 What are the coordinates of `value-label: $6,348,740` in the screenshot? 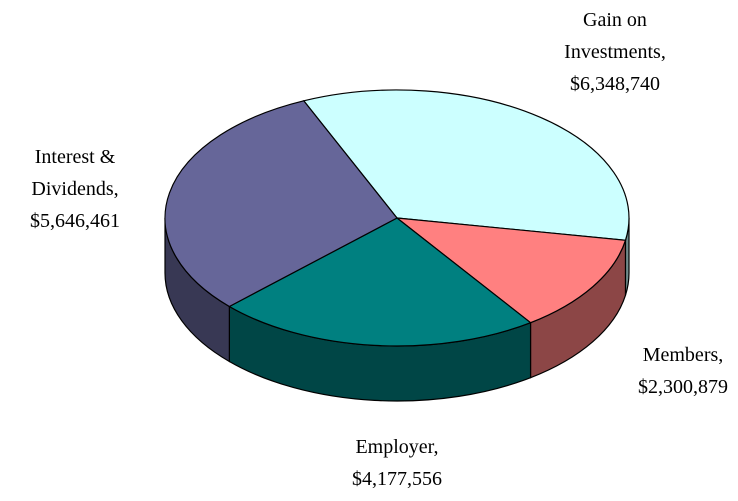 It's located at (615, 84).